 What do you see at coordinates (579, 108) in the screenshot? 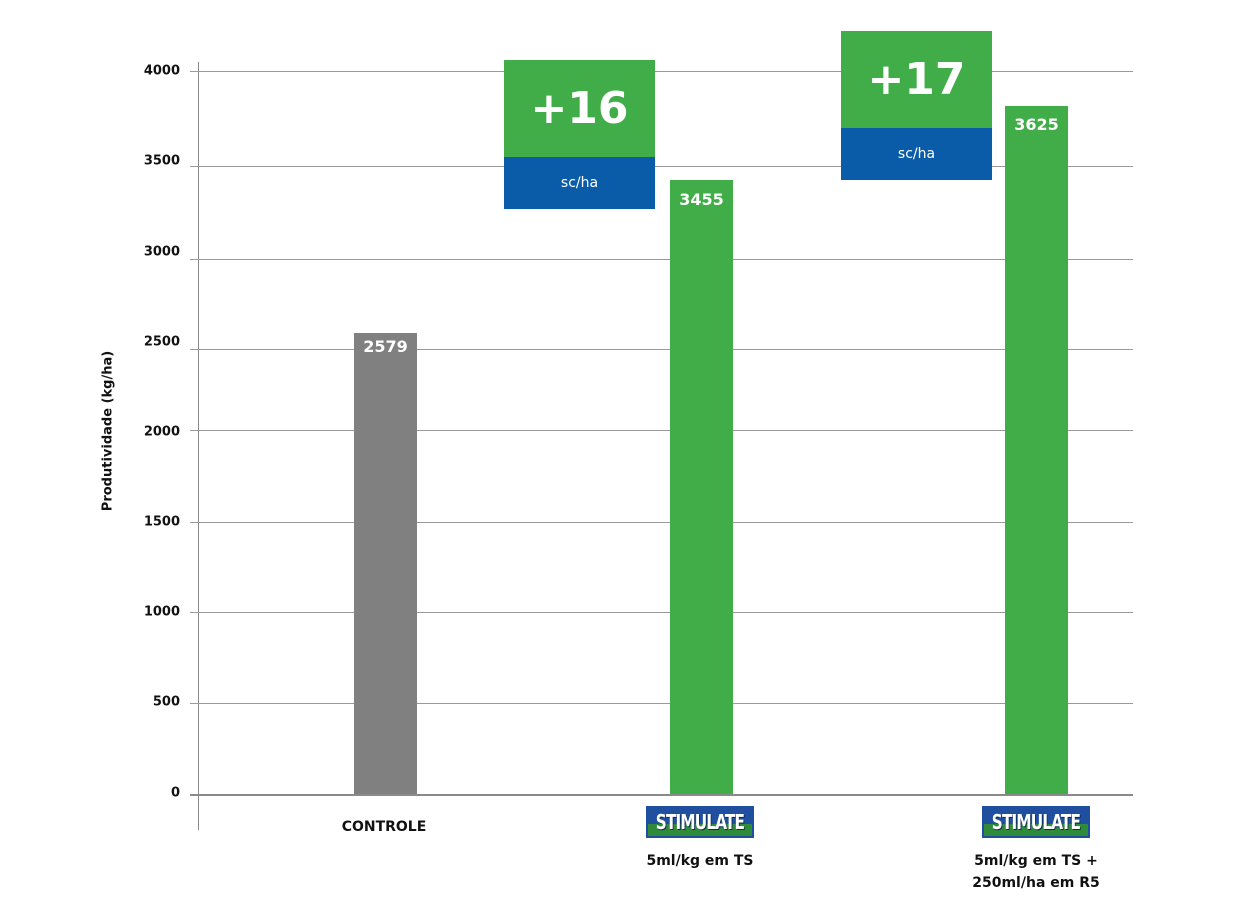
I see `gain-value: +16` at bounding box center [579, 108].